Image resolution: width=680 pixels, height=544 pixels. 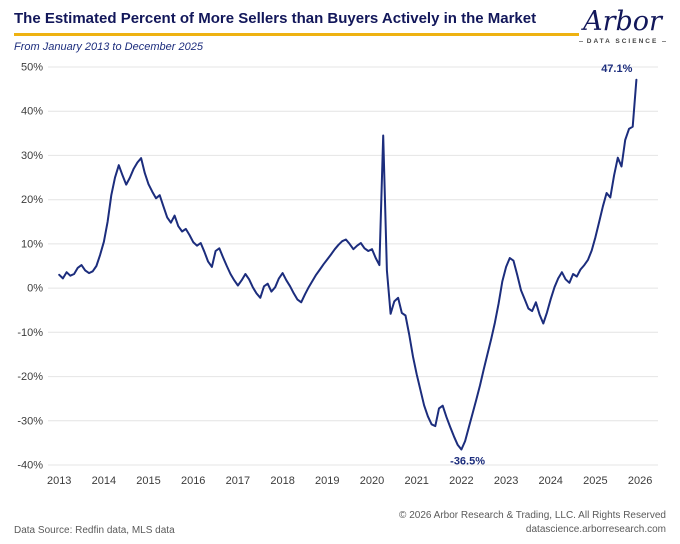 I want to click on logo-tagline: DATA SCIENCE, so click(x=622, y=41).